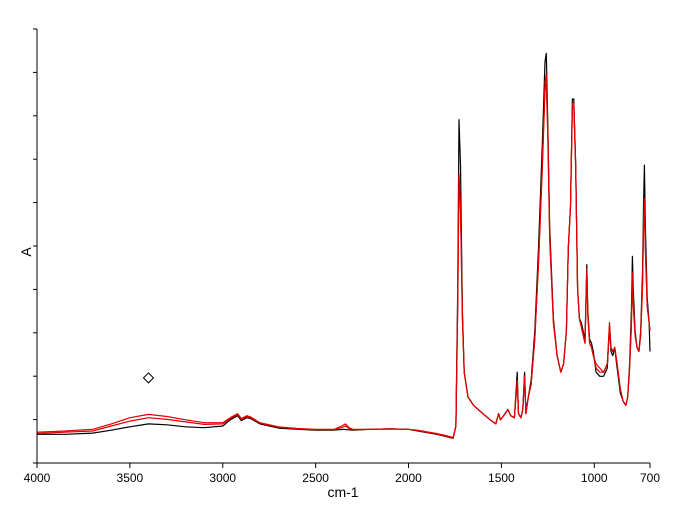 This screenshot has width=680, height=510. What do you see at coordinates (26, 252) in the screenshot?
I see `y-axis-title: A` at bounding box center [26, 252].